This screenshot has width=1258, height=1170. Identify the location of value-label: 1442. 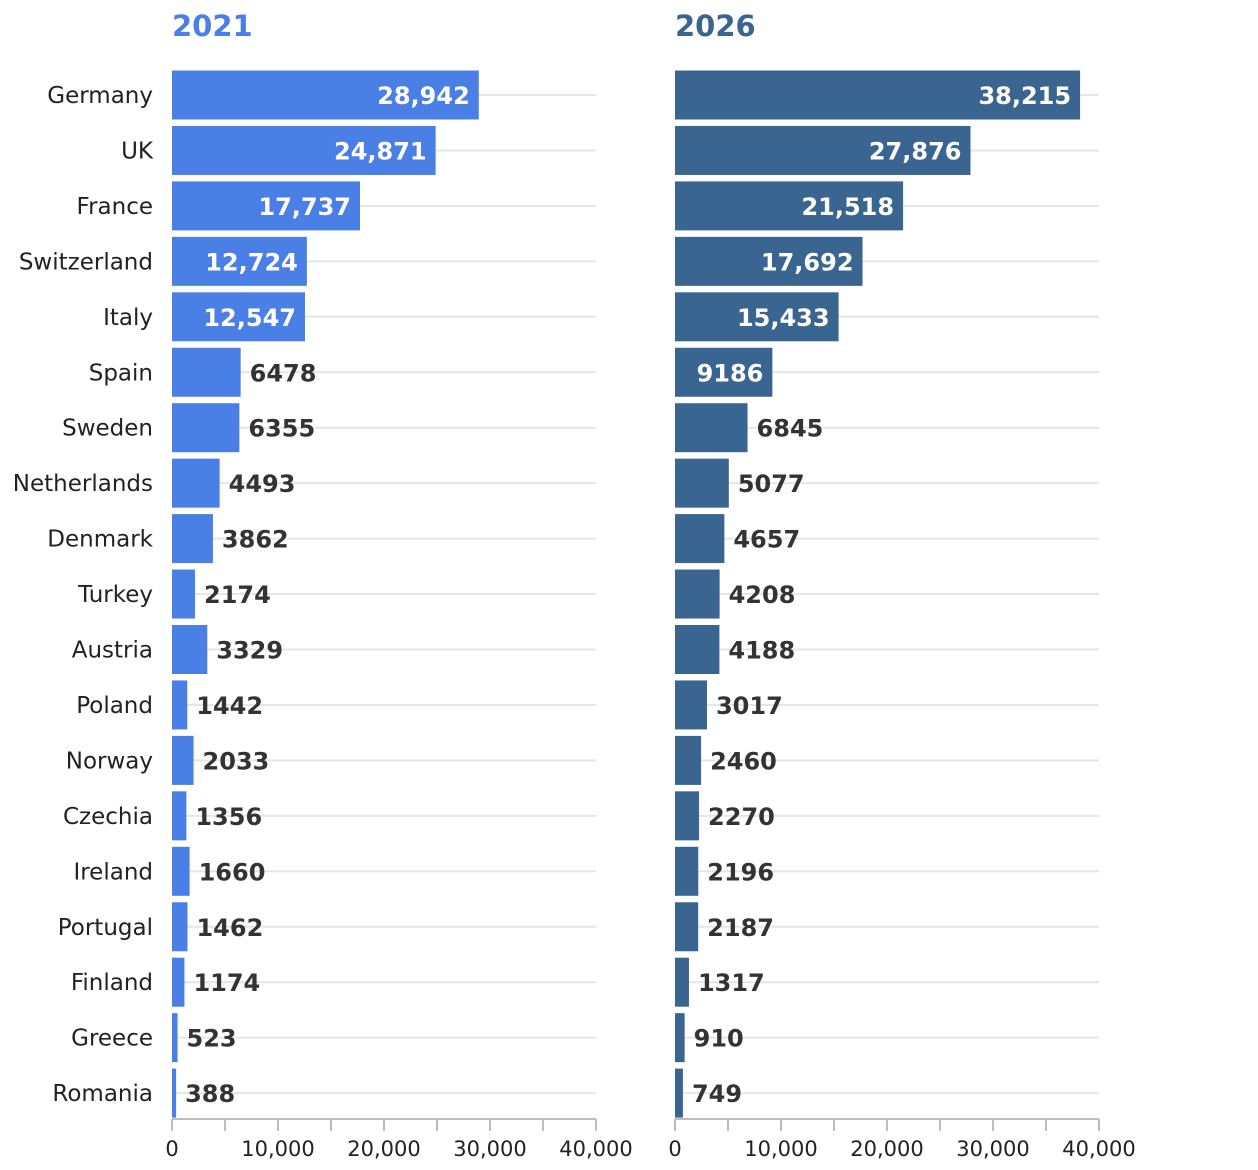
(229, 706).